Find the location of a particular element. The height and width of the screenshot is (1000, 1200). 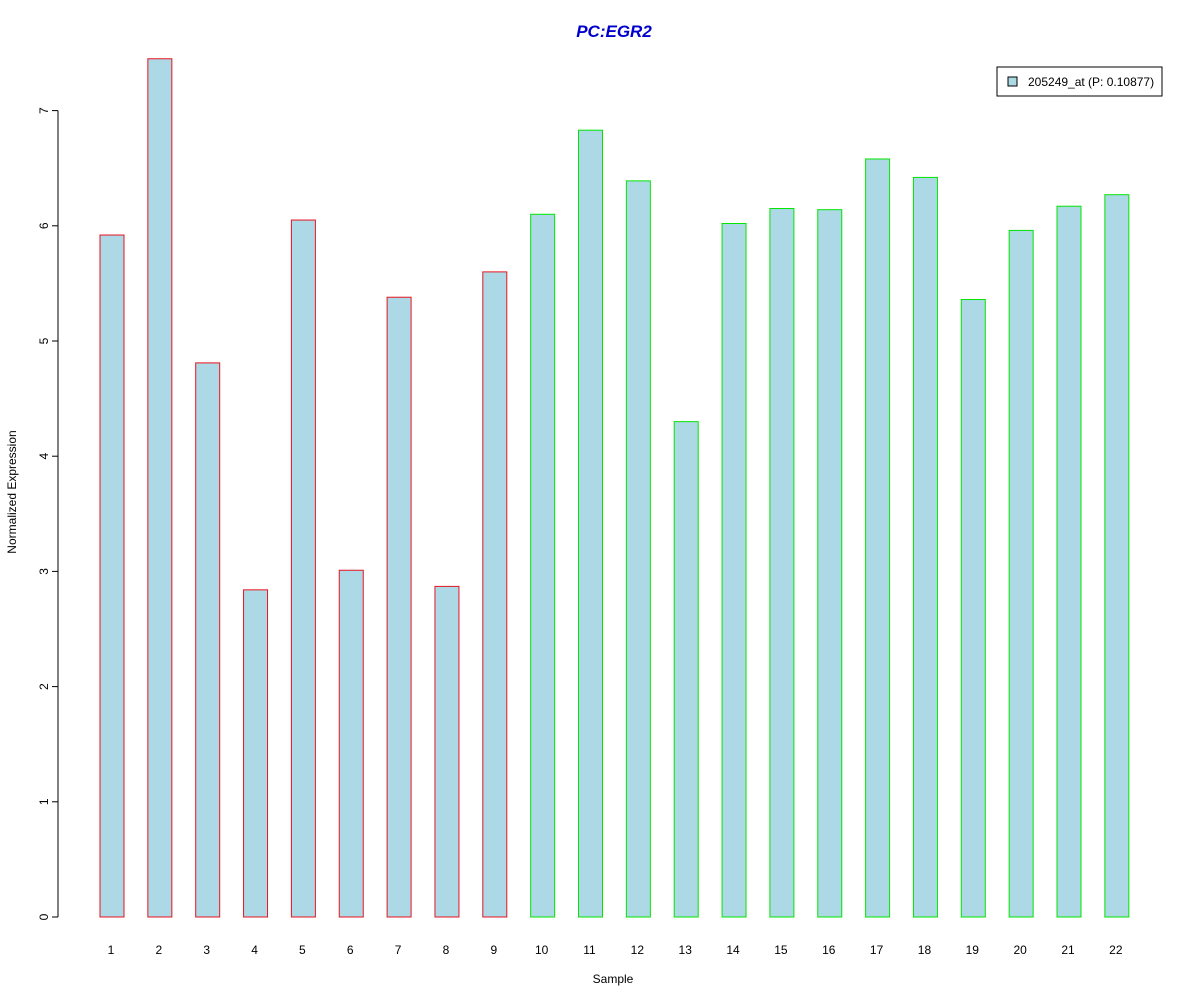

y-axis: 0 1 2 3 4 5 6 7 is located at coordinates (48, 513).